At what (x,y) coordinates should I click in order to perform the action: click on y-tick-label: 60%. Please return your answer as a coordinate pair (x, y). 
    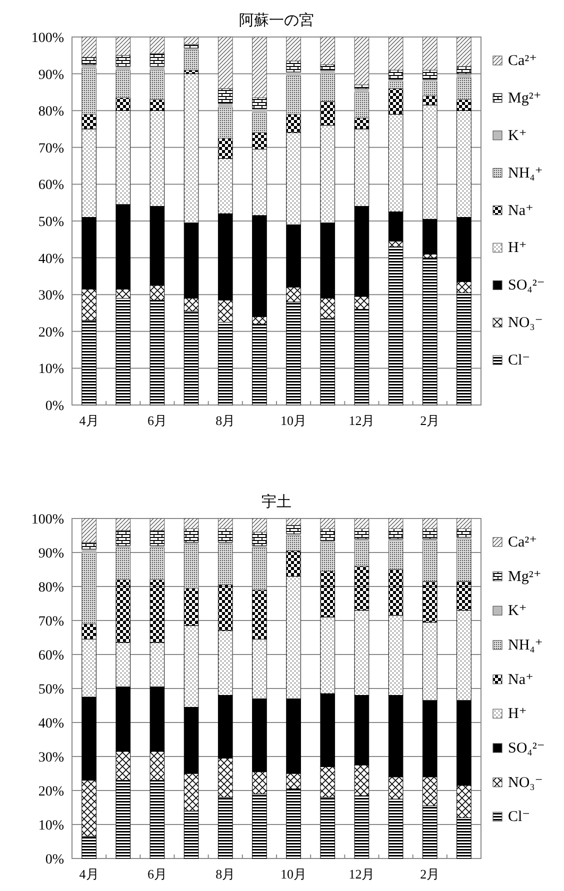
    Looking at the image, I should click on (51, 186).